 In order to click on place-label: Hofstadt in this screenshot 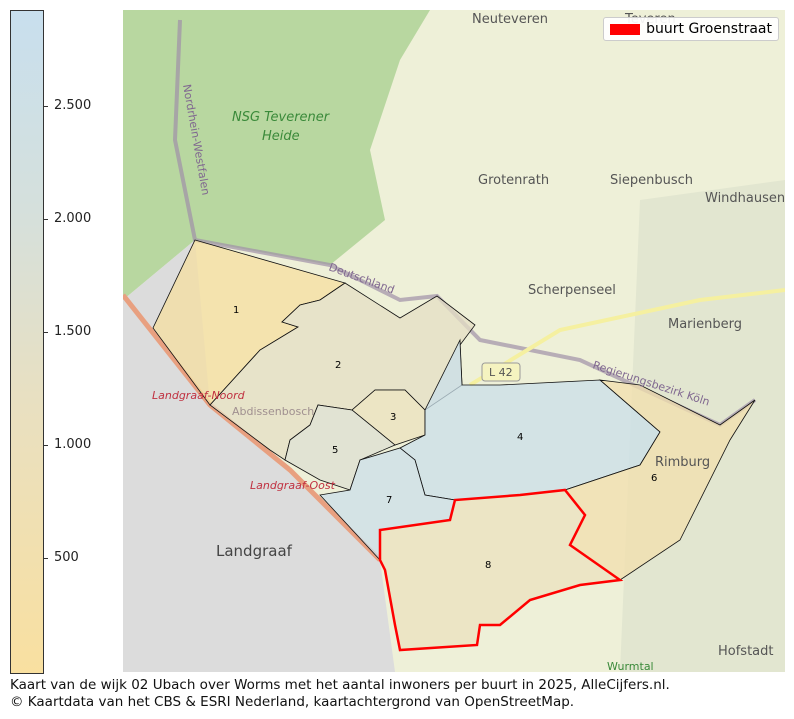, I will do `click(746, 651)`.